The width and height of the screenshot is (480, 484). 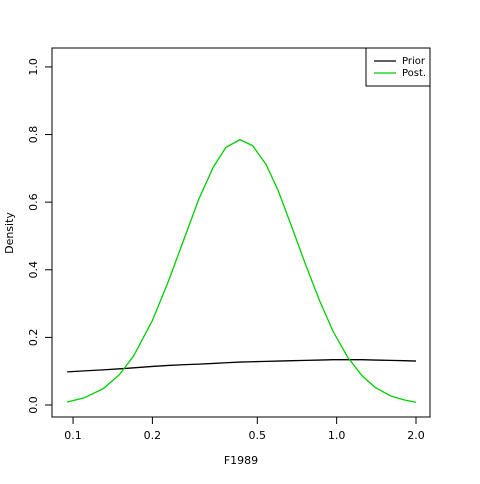 What do you see at coordinates (33, 135) in the screenshot?
I see `y-tick-label: 0.8` at bounding box center [33, 135].